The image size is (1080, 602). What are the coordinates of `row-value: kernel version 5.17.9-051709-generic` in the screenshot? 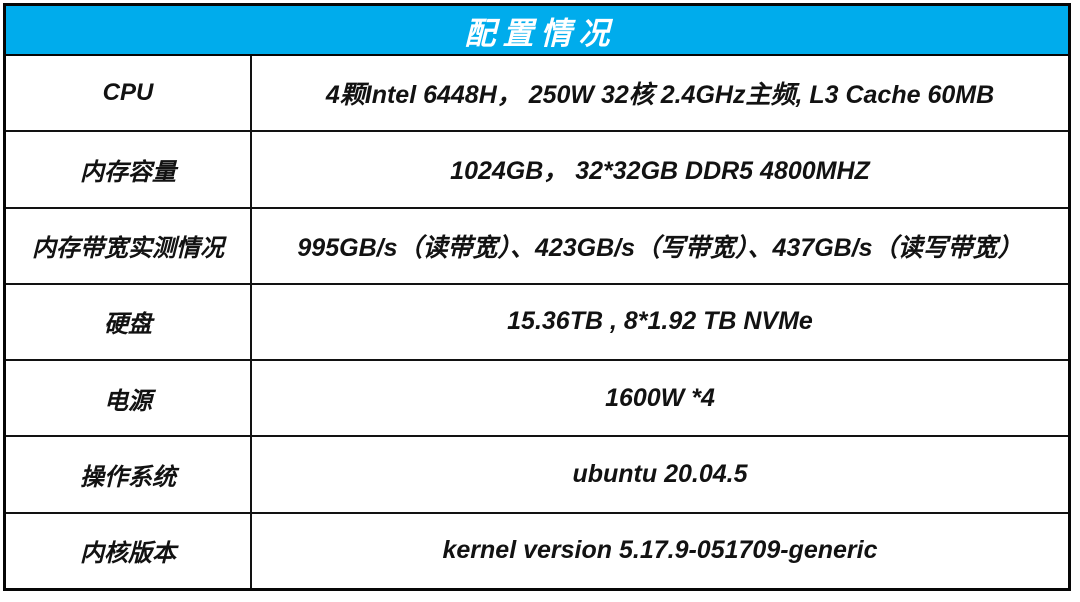 It's located at (660, 550).